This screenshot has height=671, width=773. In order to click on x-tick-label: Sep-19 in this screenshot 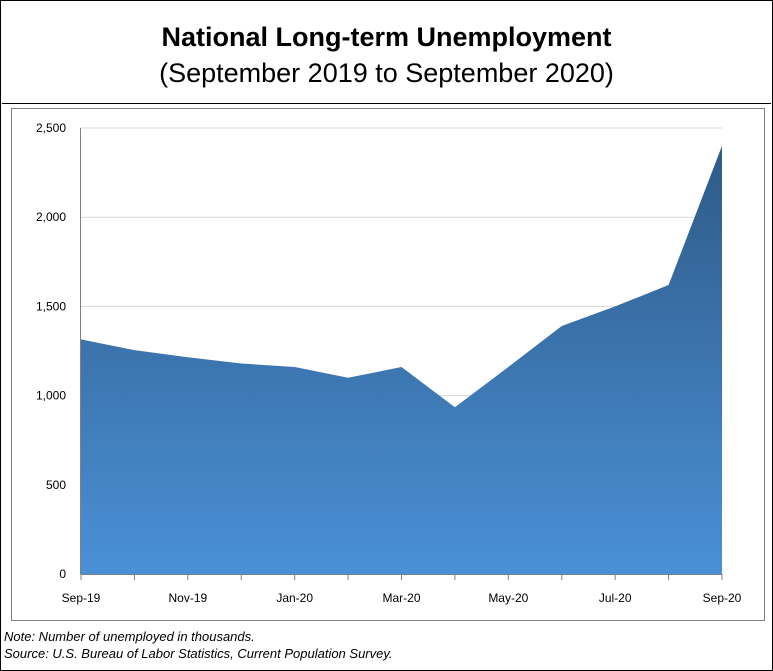, I will do `click(81, 598)`.